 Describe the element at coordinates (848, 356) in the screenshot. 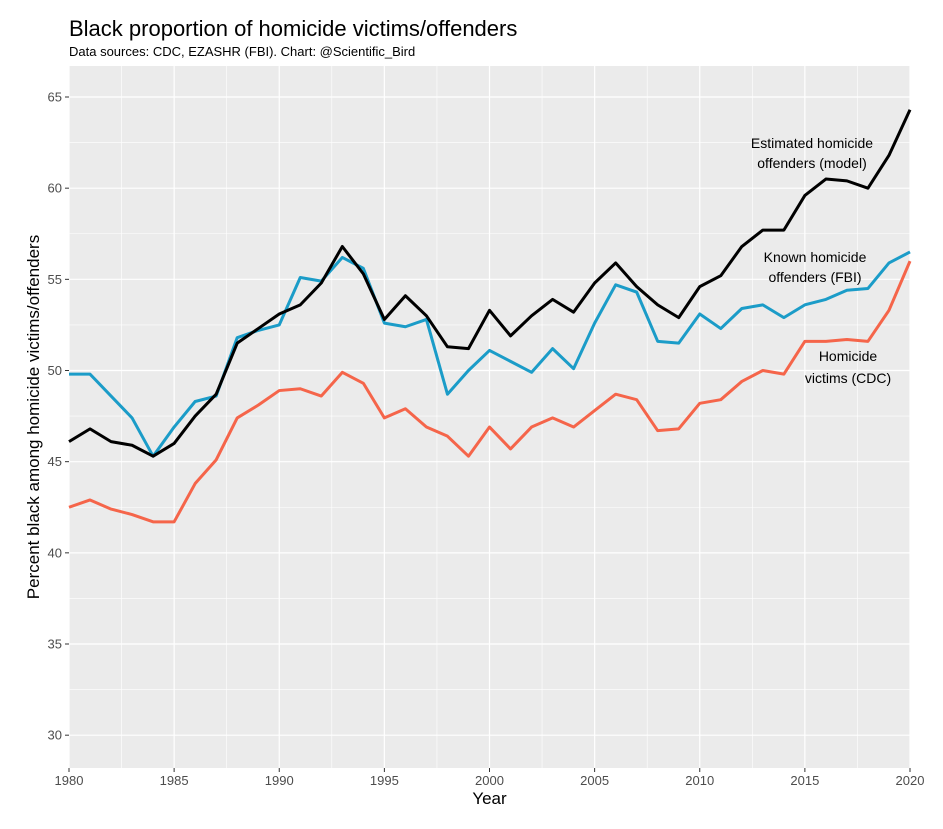

I see `annotation-homicide-victims-cdc-line-1: Homicide` at that location.